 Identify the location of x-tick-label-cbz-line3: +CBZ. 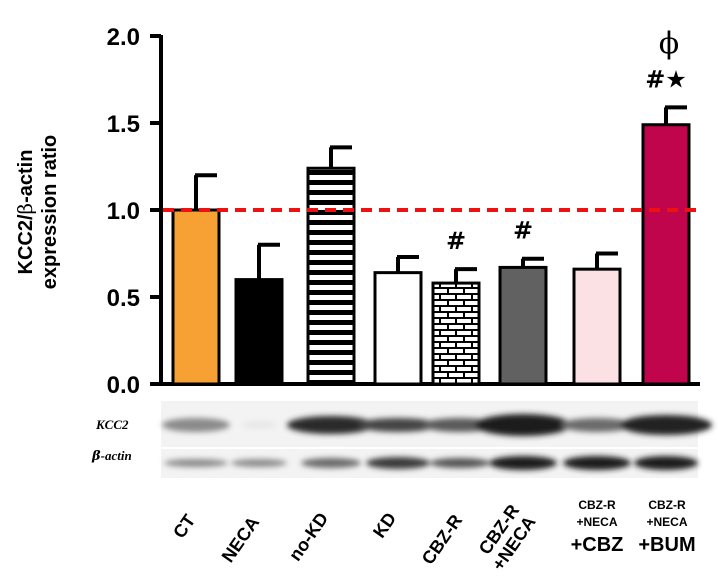
(597, 545).